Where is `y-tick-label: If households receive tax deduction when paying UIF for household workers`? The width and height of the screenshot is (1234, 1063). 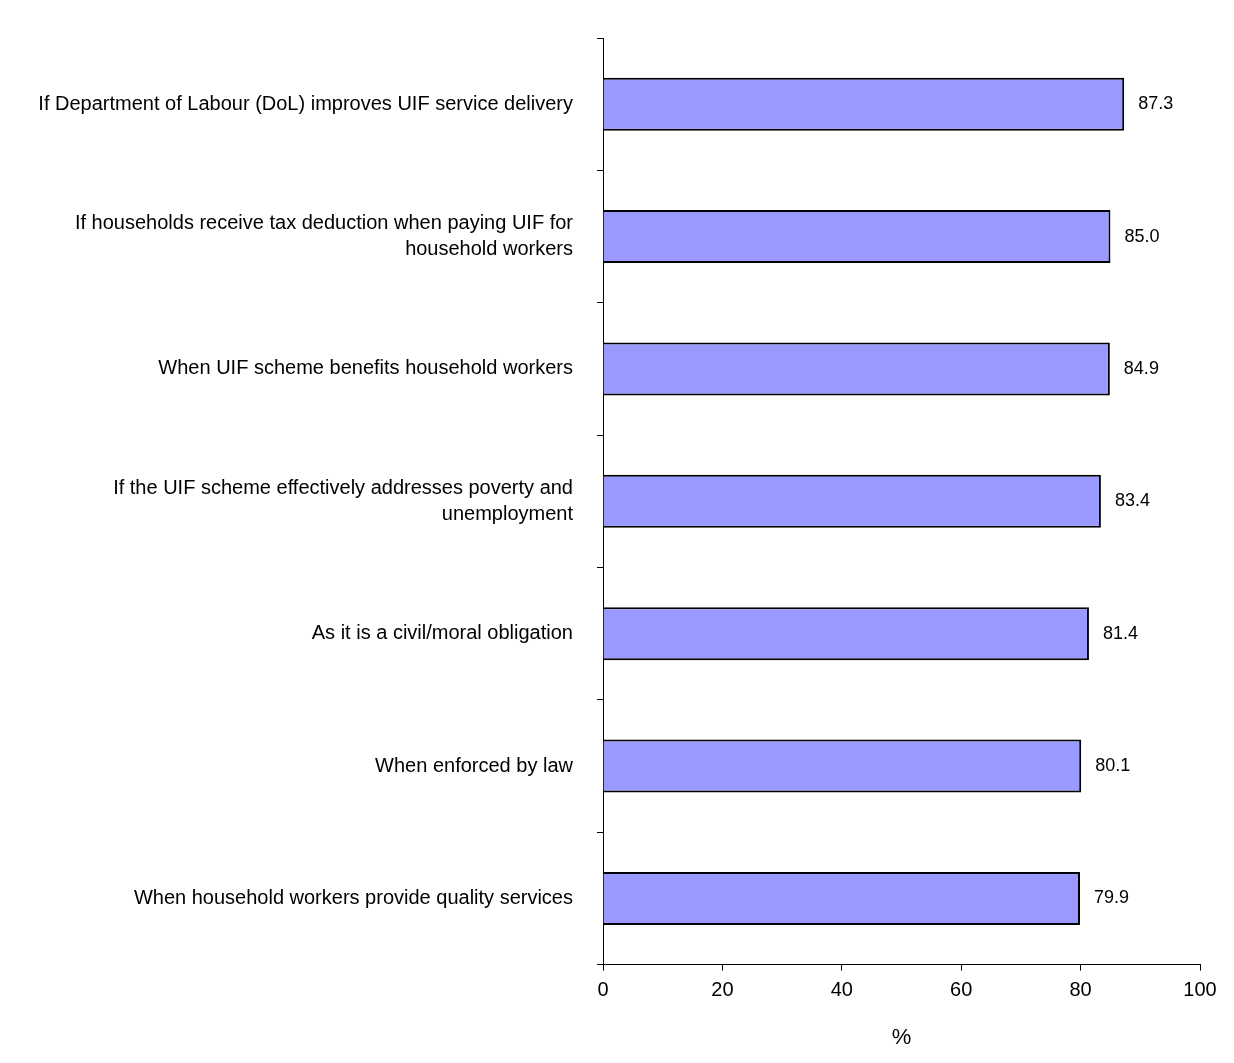
y-tick-label: If households receive tax deduction when paying UIF for household workers is located at coordinates (324, 235).